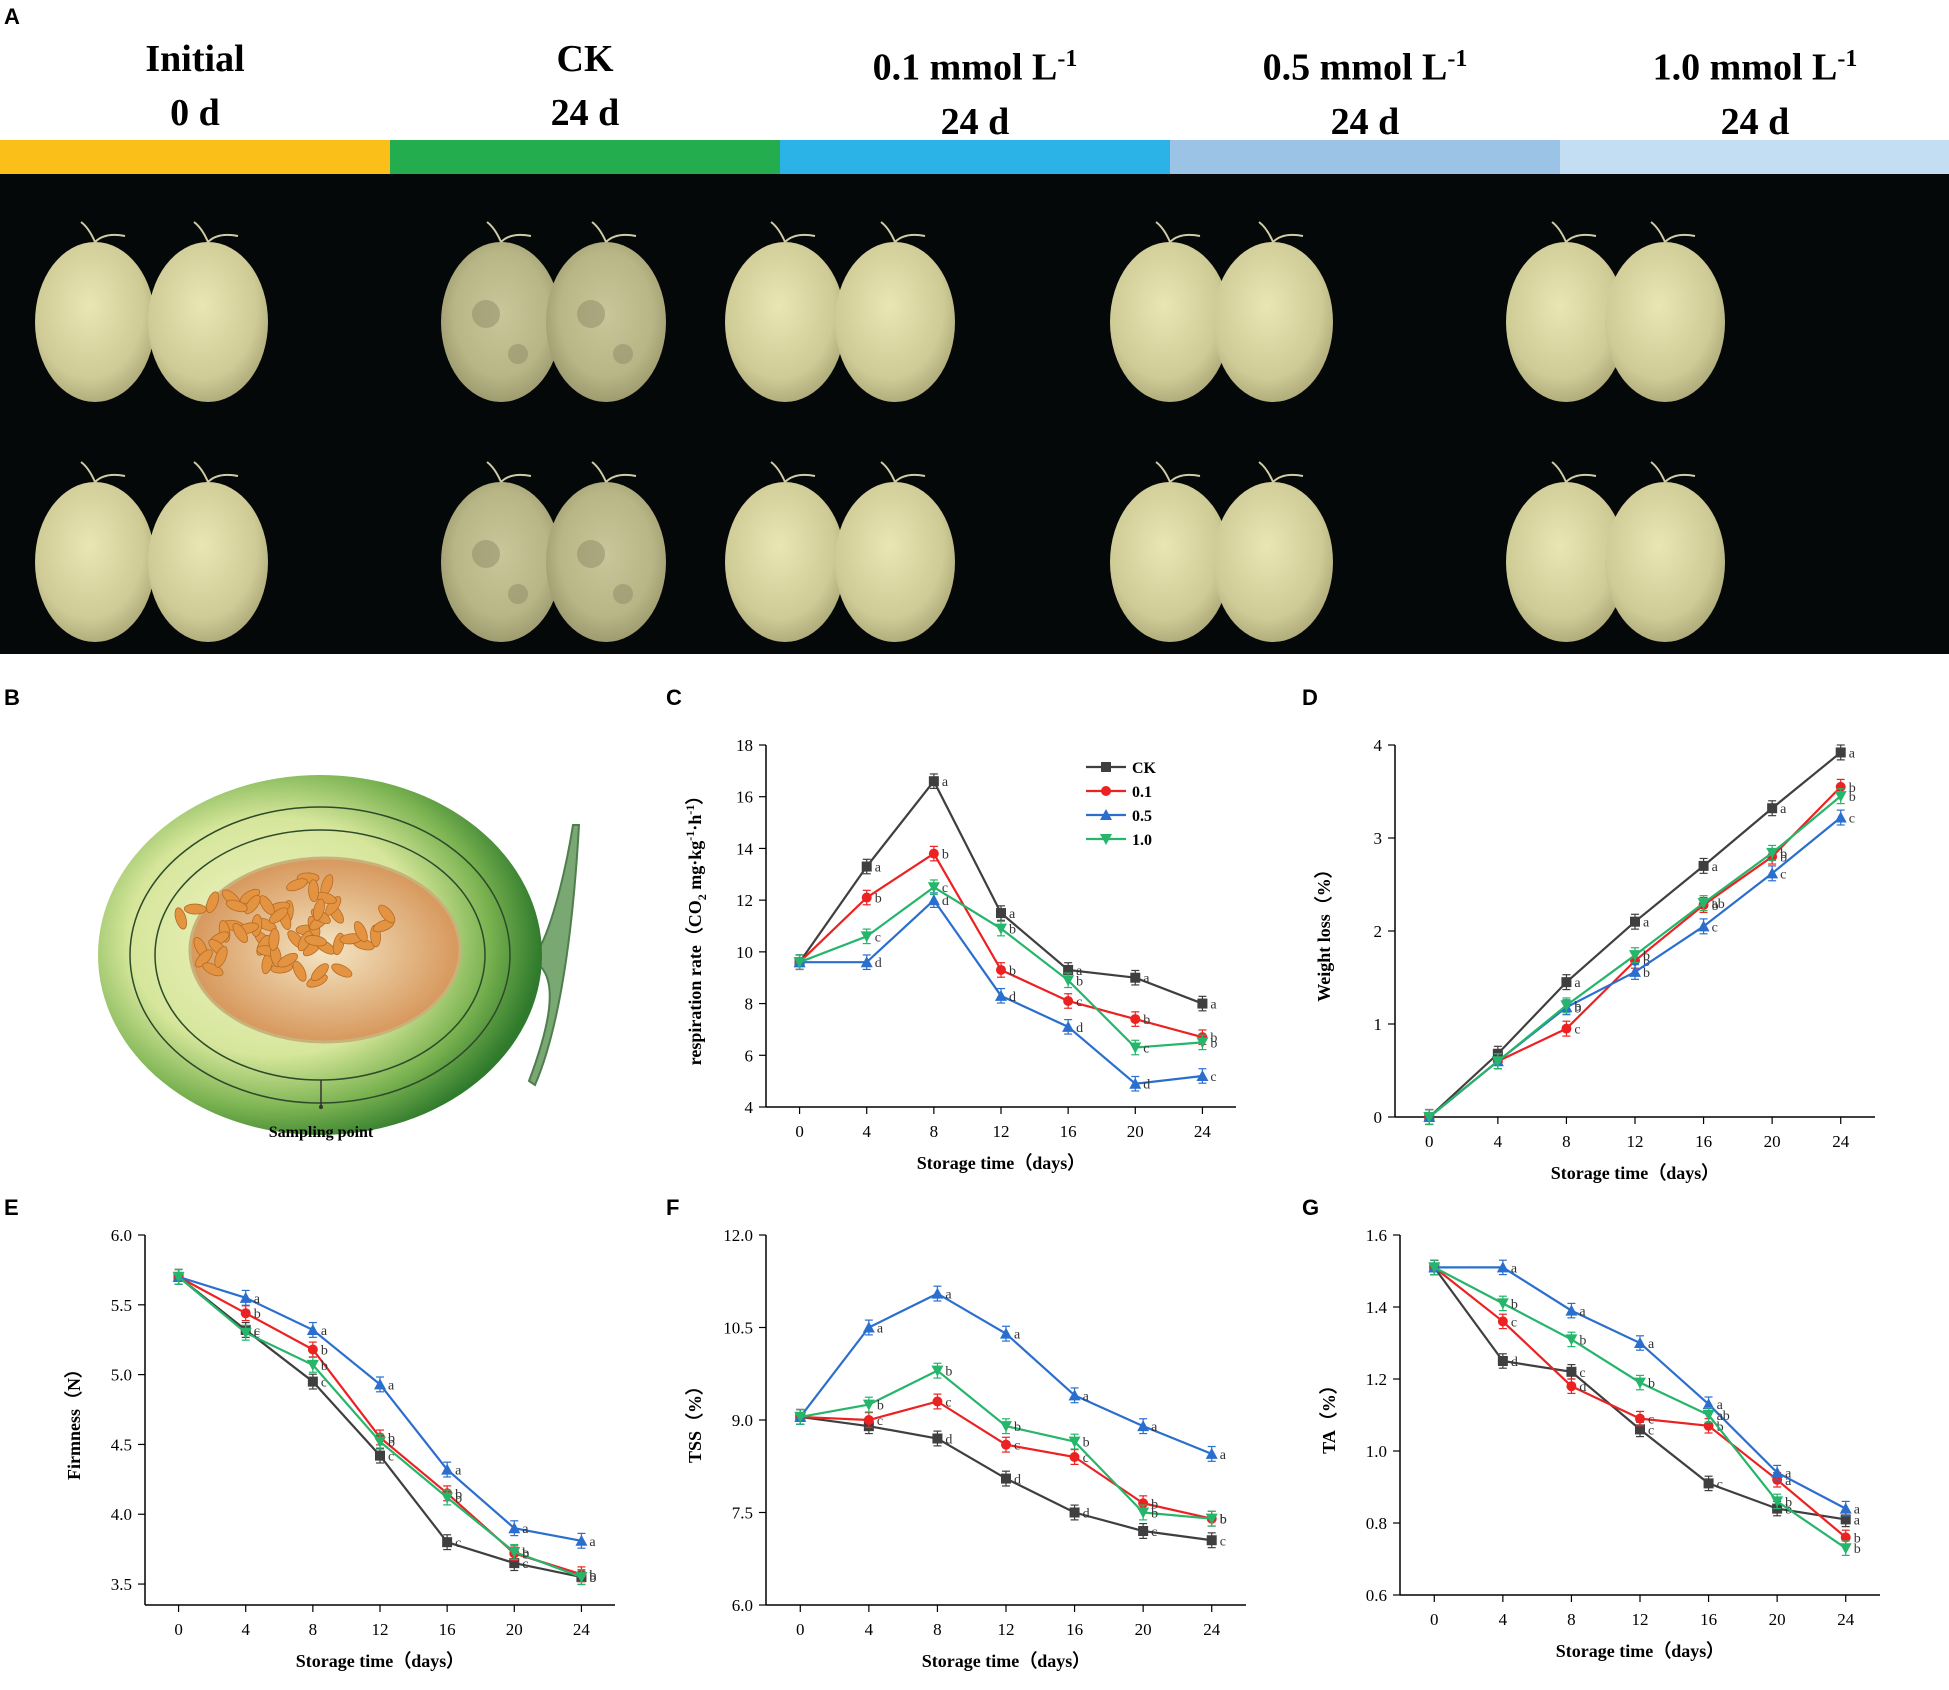  What do you see at coordinates (975, 63) in the screenshot?
I see `group-conc: 0.1 mmol L-1` at bounding box center [975, 63].